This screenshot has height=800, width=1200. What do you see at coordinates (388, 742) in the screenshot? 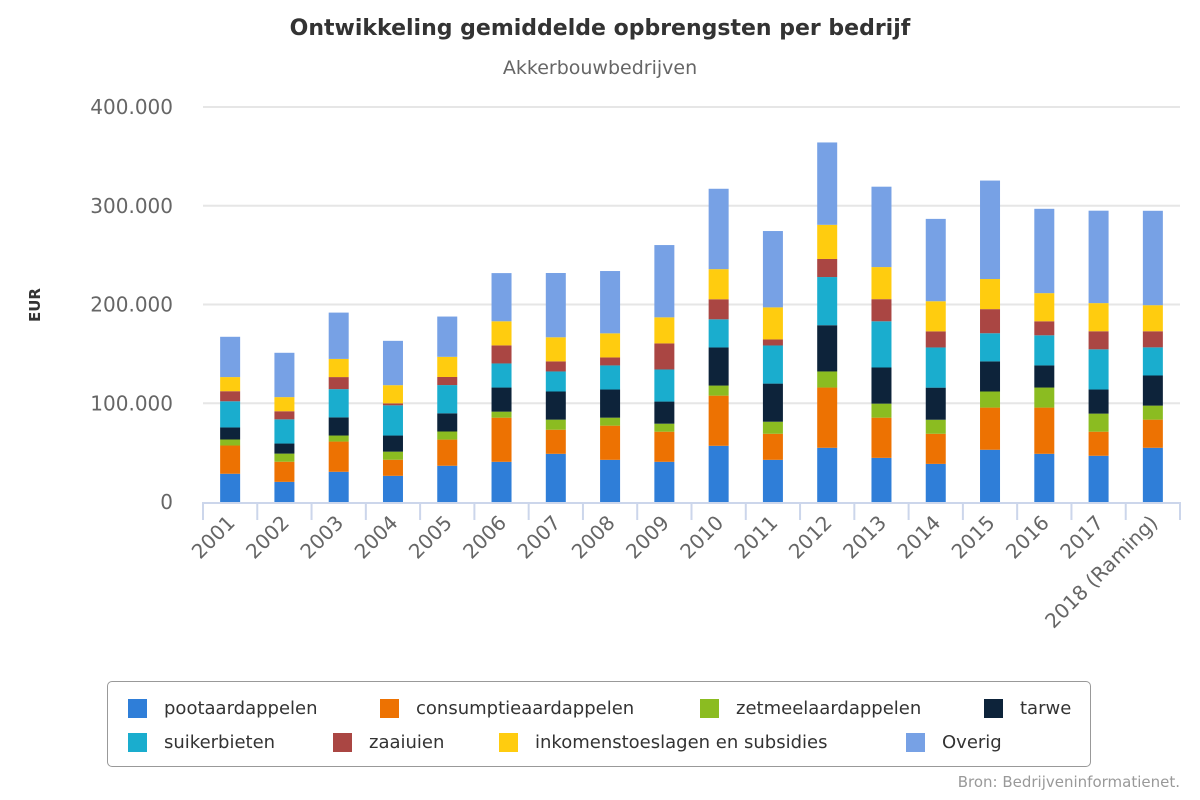
I see `legend-item: zaaiuien` at bounding box center [388, 742].